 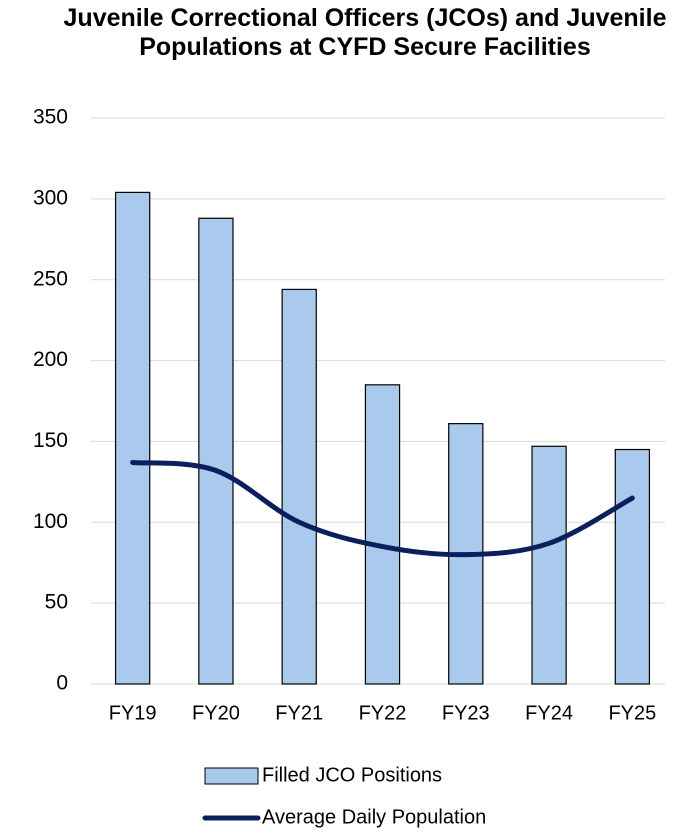 What do you see at coordinates (466, 713) in the screenshot?
I see `x-tick-label: FY23` at bounding box center [466, 713].